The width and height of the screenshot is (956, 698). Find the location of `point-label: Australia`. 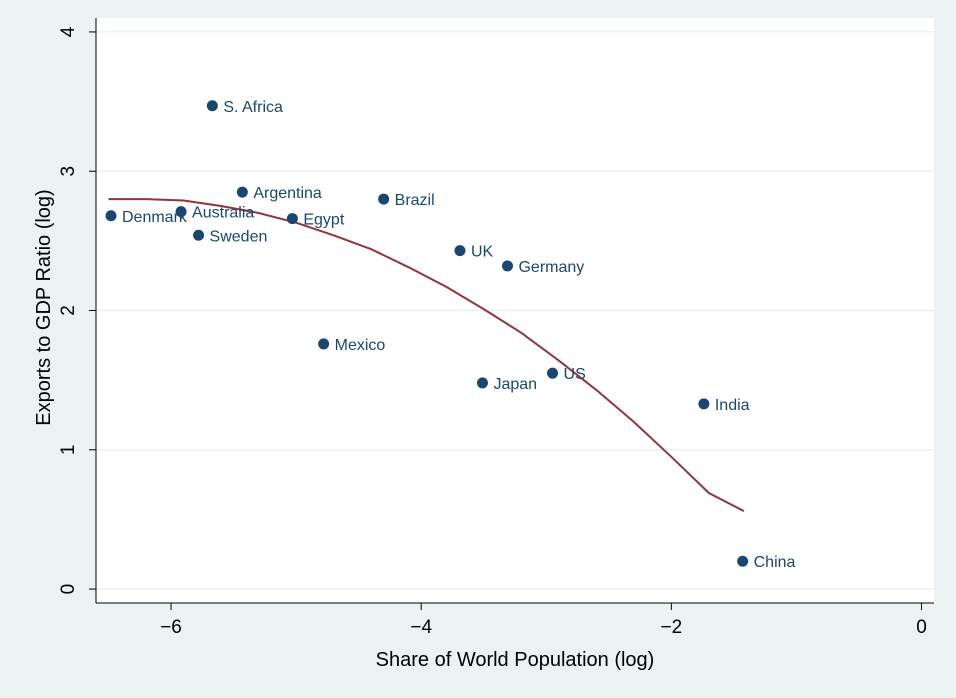

point-label: Australia is located at coordinates (223, 213).